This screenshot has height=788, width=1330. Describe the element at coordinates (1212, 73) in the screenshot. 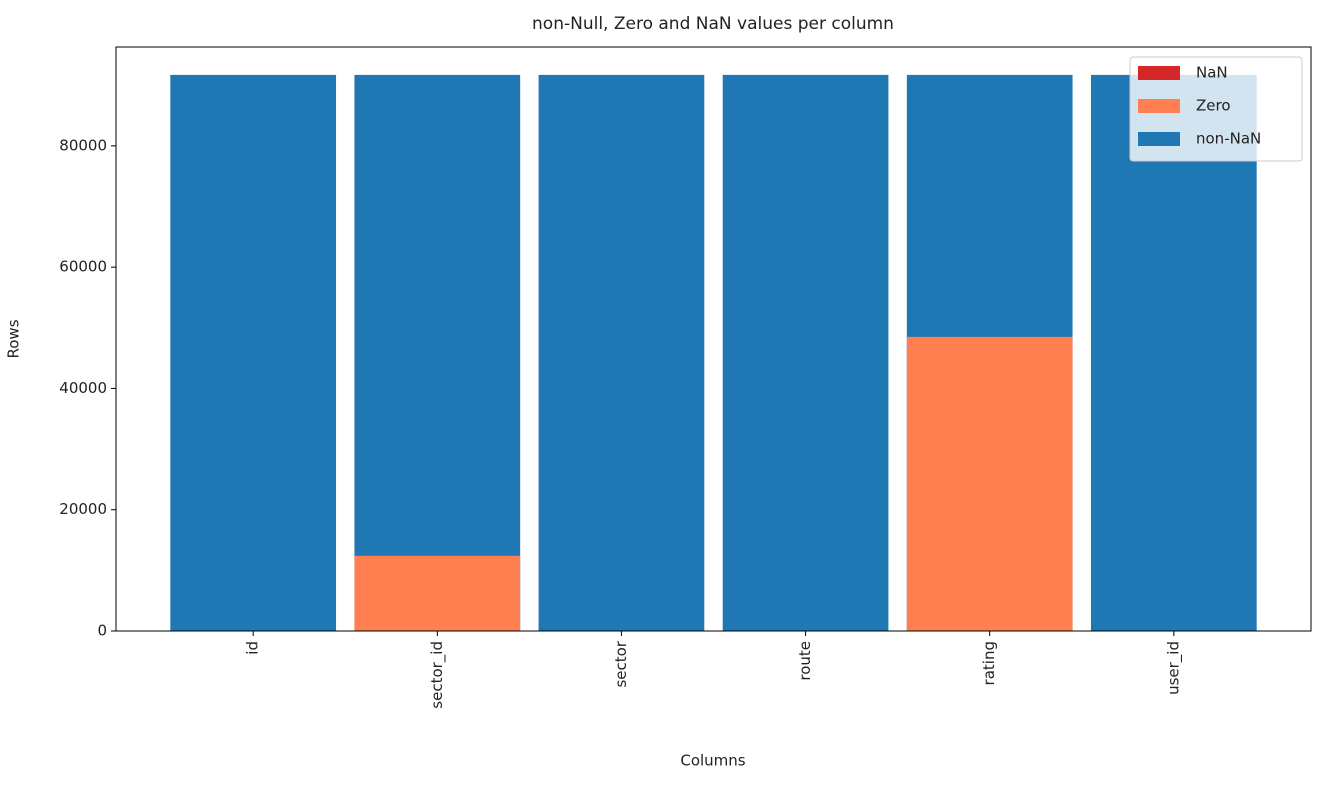

I see `legend-label: NaN` at that location.